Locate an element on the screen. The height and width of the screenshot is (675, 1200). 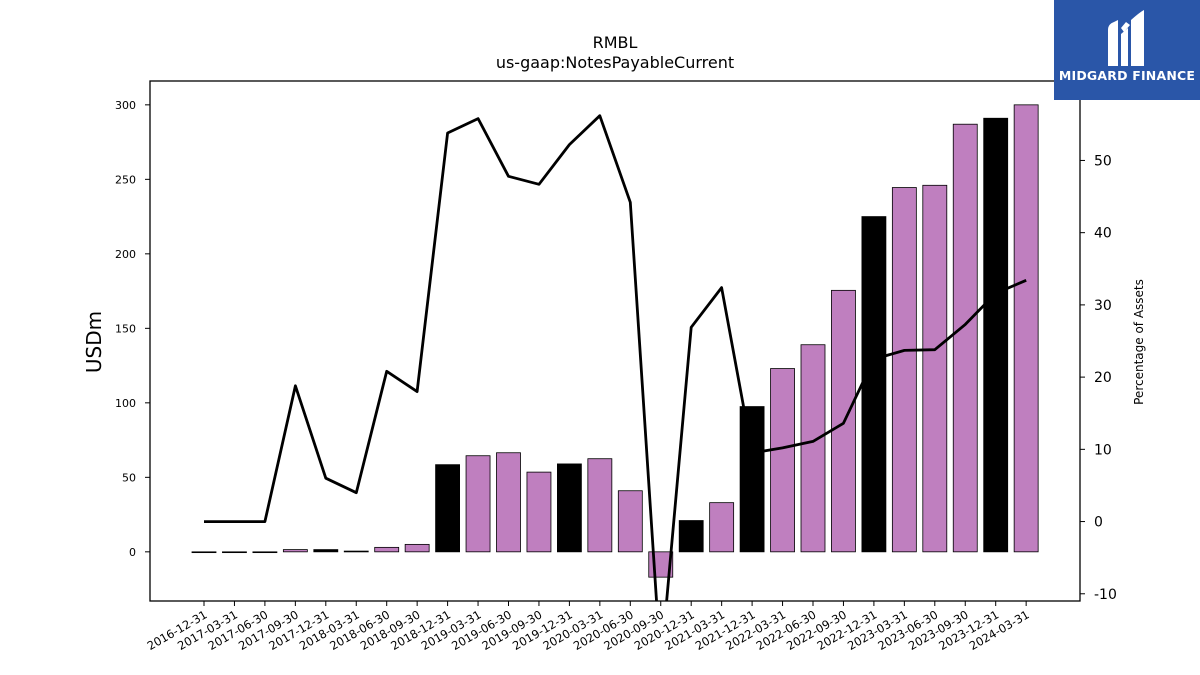
left-axis: 0 50 100 150 200 250 300 is located at coordinates (132, 329).